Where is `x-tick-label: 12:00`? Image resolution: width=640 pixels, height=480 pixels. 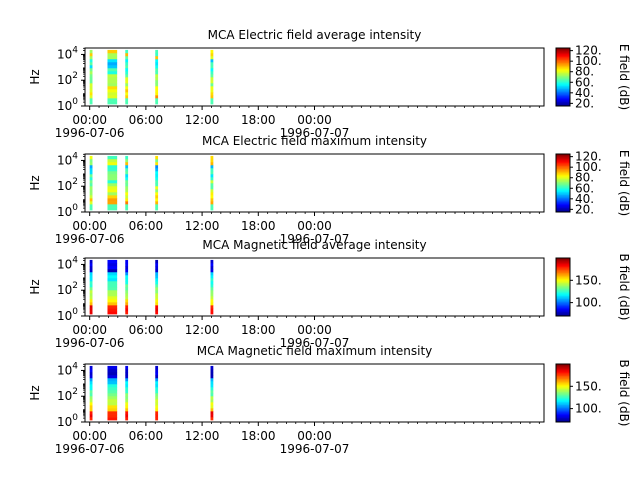
x-tick-label: 12:00 is located at coordinates (202, 120).